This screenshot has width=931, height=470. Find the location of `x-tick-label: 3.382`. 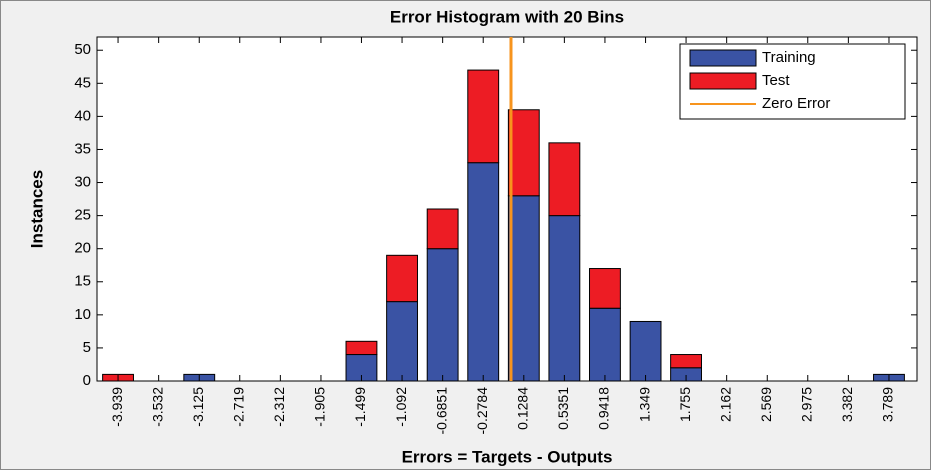

x-tick-label: 3.382 is located at coordinates (847, 404).